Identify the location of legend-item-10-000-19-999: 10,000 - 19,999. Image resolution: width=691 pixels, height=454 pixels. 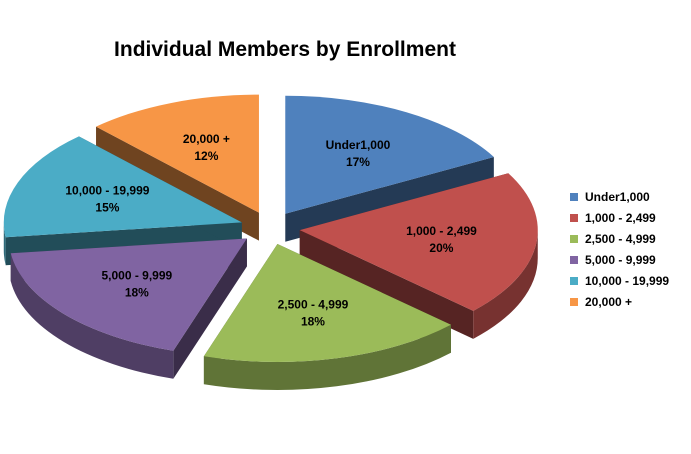
(619, 280).